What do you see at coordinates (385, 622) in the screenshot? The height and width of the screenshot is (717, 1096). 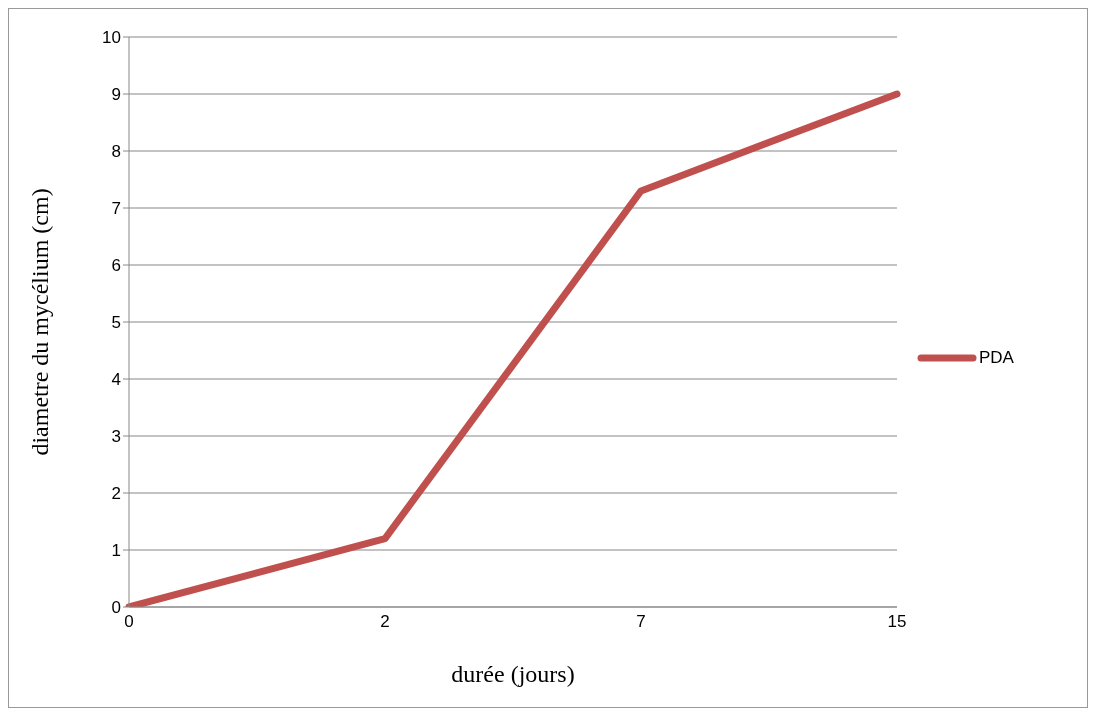 I see `x-tick-label: 2` at bounding box center [385, 622].